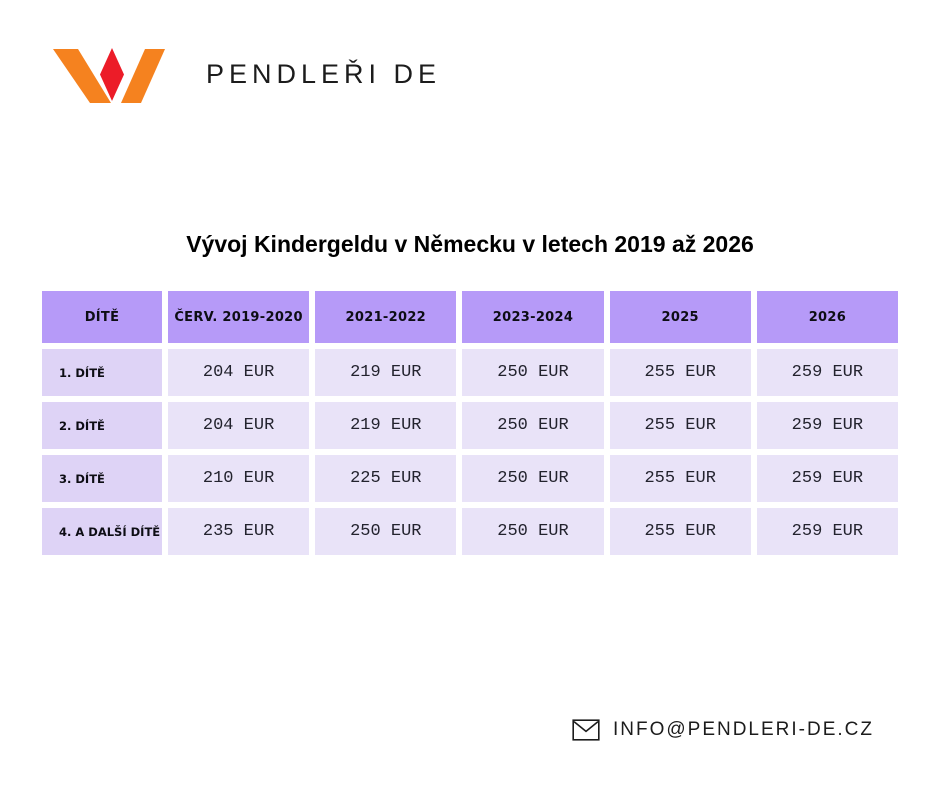  What do you see at coordinates (102, 372) in the screenshot?
I see `row-label-child-1: 1. DÍTĚ` at bounding box center [102, 372].